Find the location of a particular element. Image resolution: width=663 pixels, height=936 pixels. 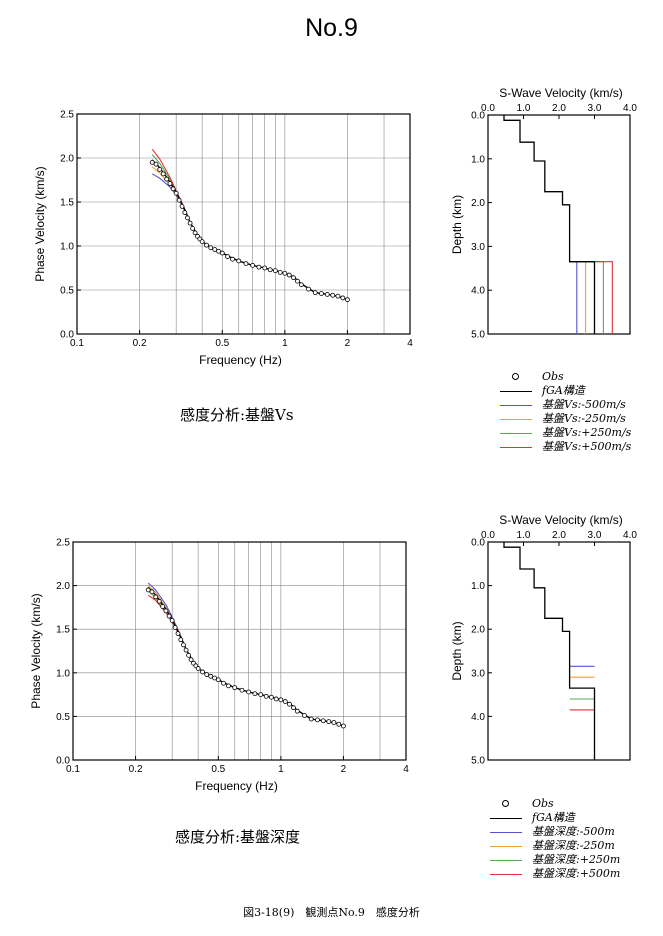

y-axis-label: Depth (km) is located at coordinates (457, 650).